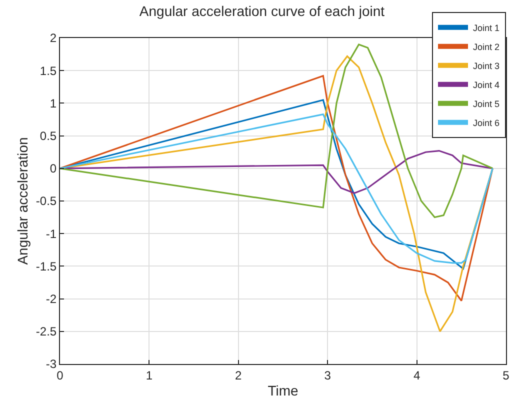  Describe the element at coordinates (46, 266) in the screenshot. I see `y-tick-label: -1.5` at that location.